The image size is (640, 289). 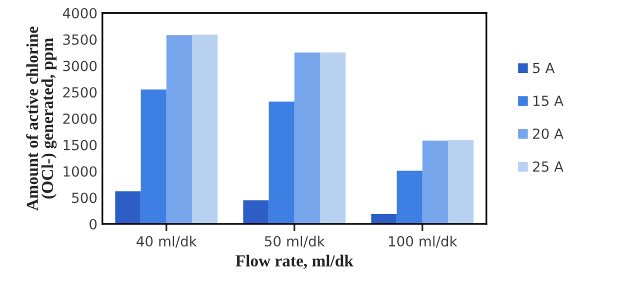 What do you see at coordinates (80, 66) in the screenshot?
I see `y-tick-label: 3000` at bounding box center [80, 66].